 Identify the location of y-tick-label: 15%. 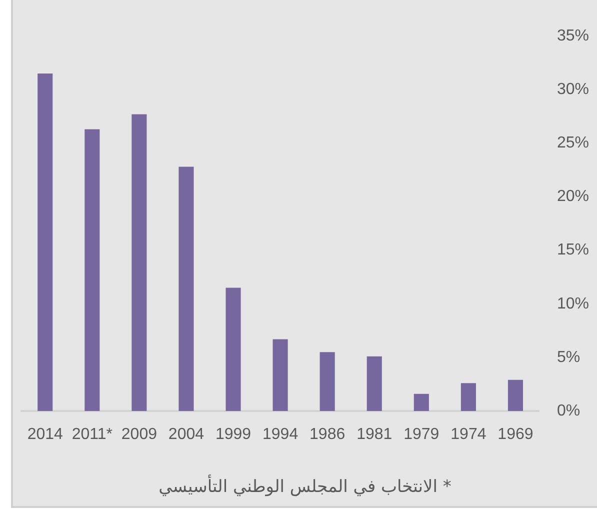
(573, 250).